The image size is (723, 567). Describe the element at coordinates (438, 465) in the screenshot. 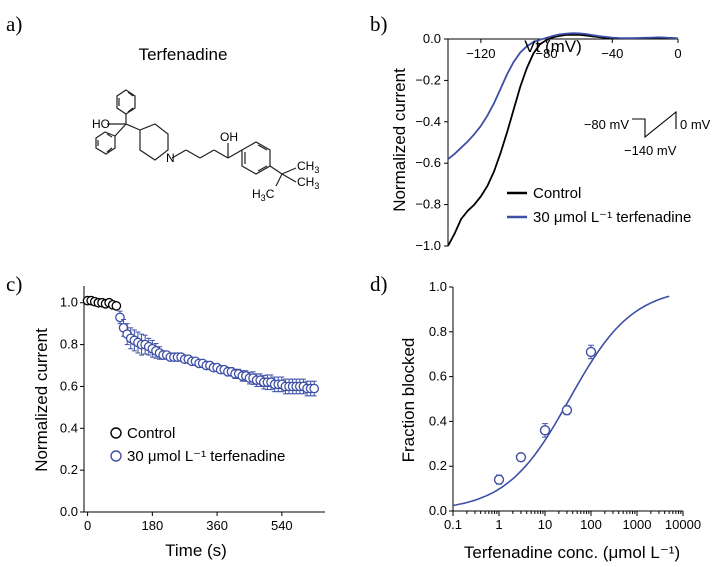

I see `chart-d-ytick-label: 0.2` at that location.